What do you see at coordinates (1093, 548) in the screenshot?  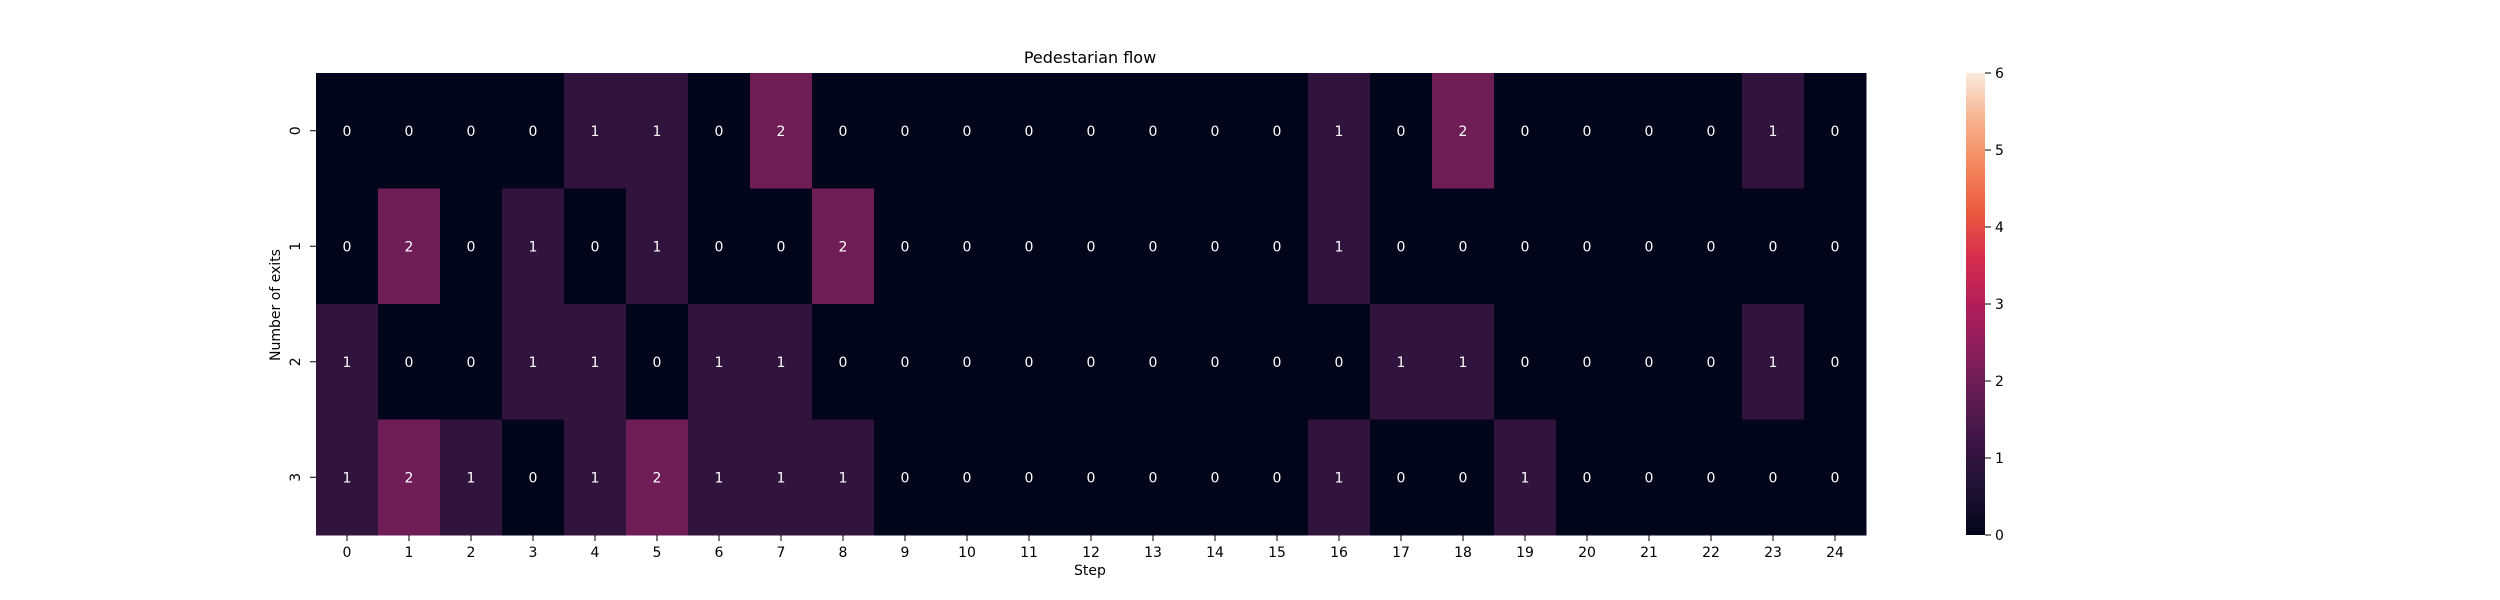 I see `x-axis: 0 1 2 3 4 5 6 7 8 9 10 11 12 13 14 15 16 17 18 19 20 21 22 23 24` at bounding box center [1093, 548].